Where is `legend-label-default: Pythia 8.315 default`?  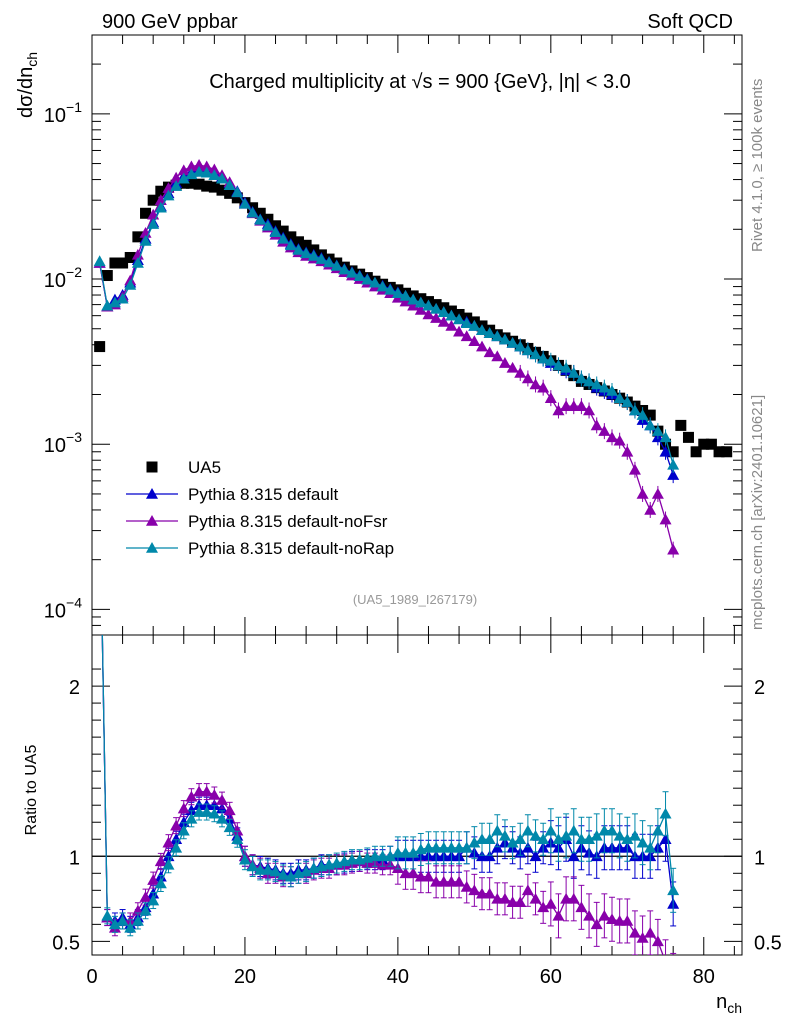 legend-label-default: Pythia 8.315 default is located at coordinates (263, 494).